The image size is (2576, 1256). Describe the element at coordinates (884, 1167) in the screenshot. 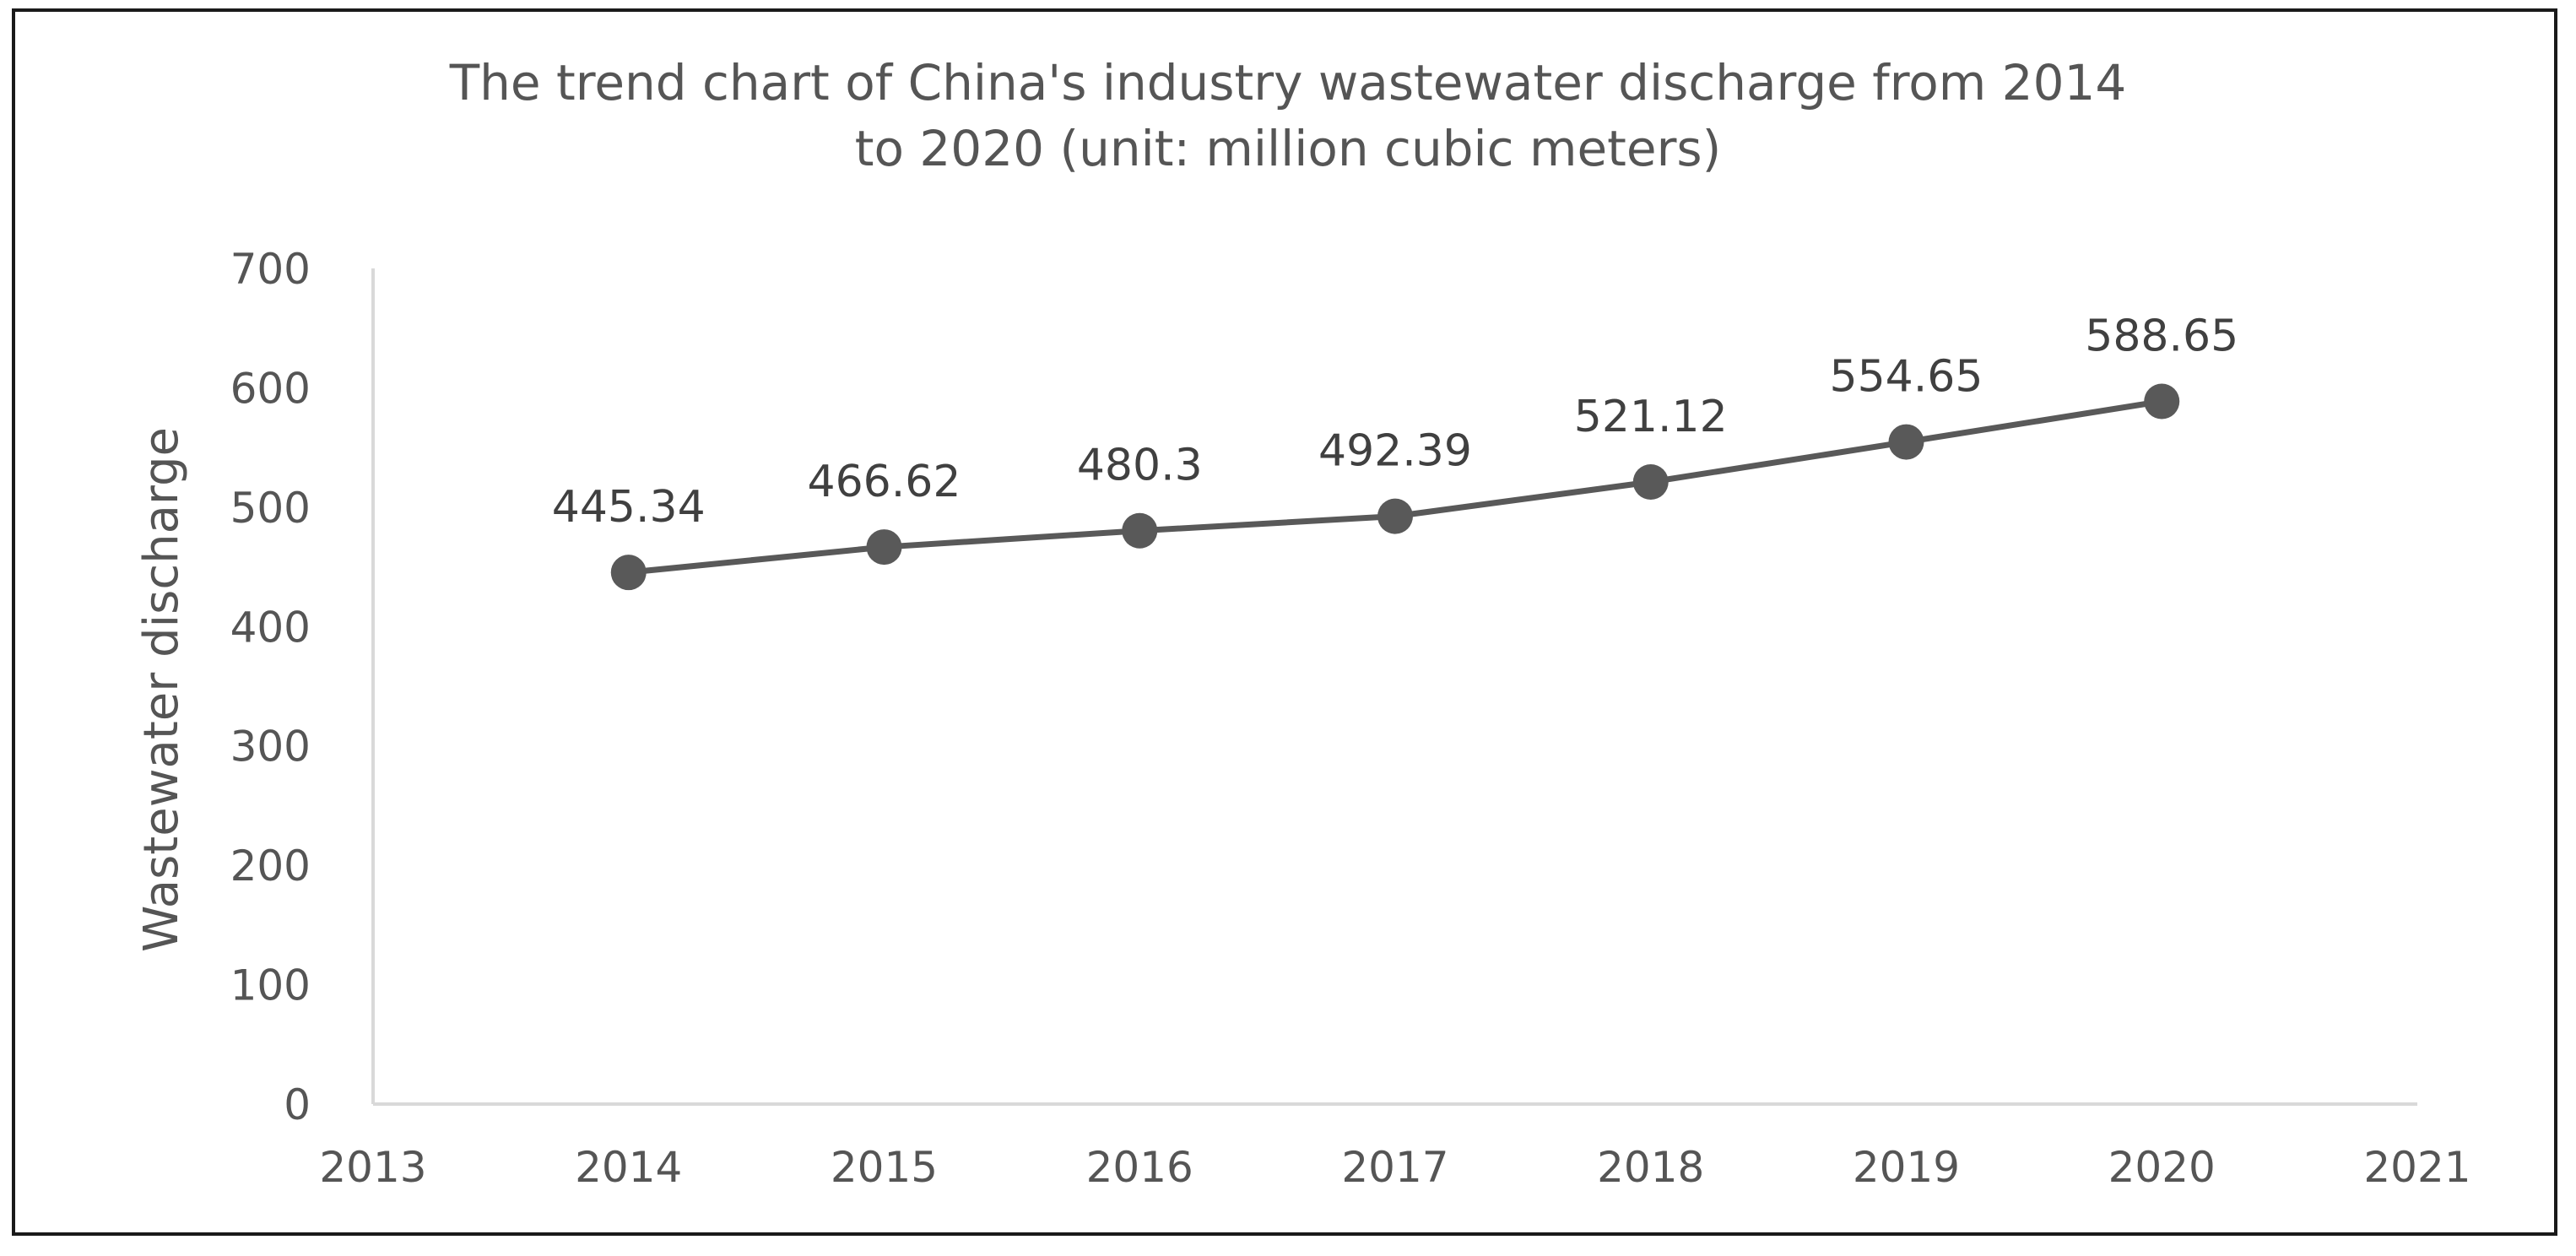

I see `x-tick-label: 2015` at that location.